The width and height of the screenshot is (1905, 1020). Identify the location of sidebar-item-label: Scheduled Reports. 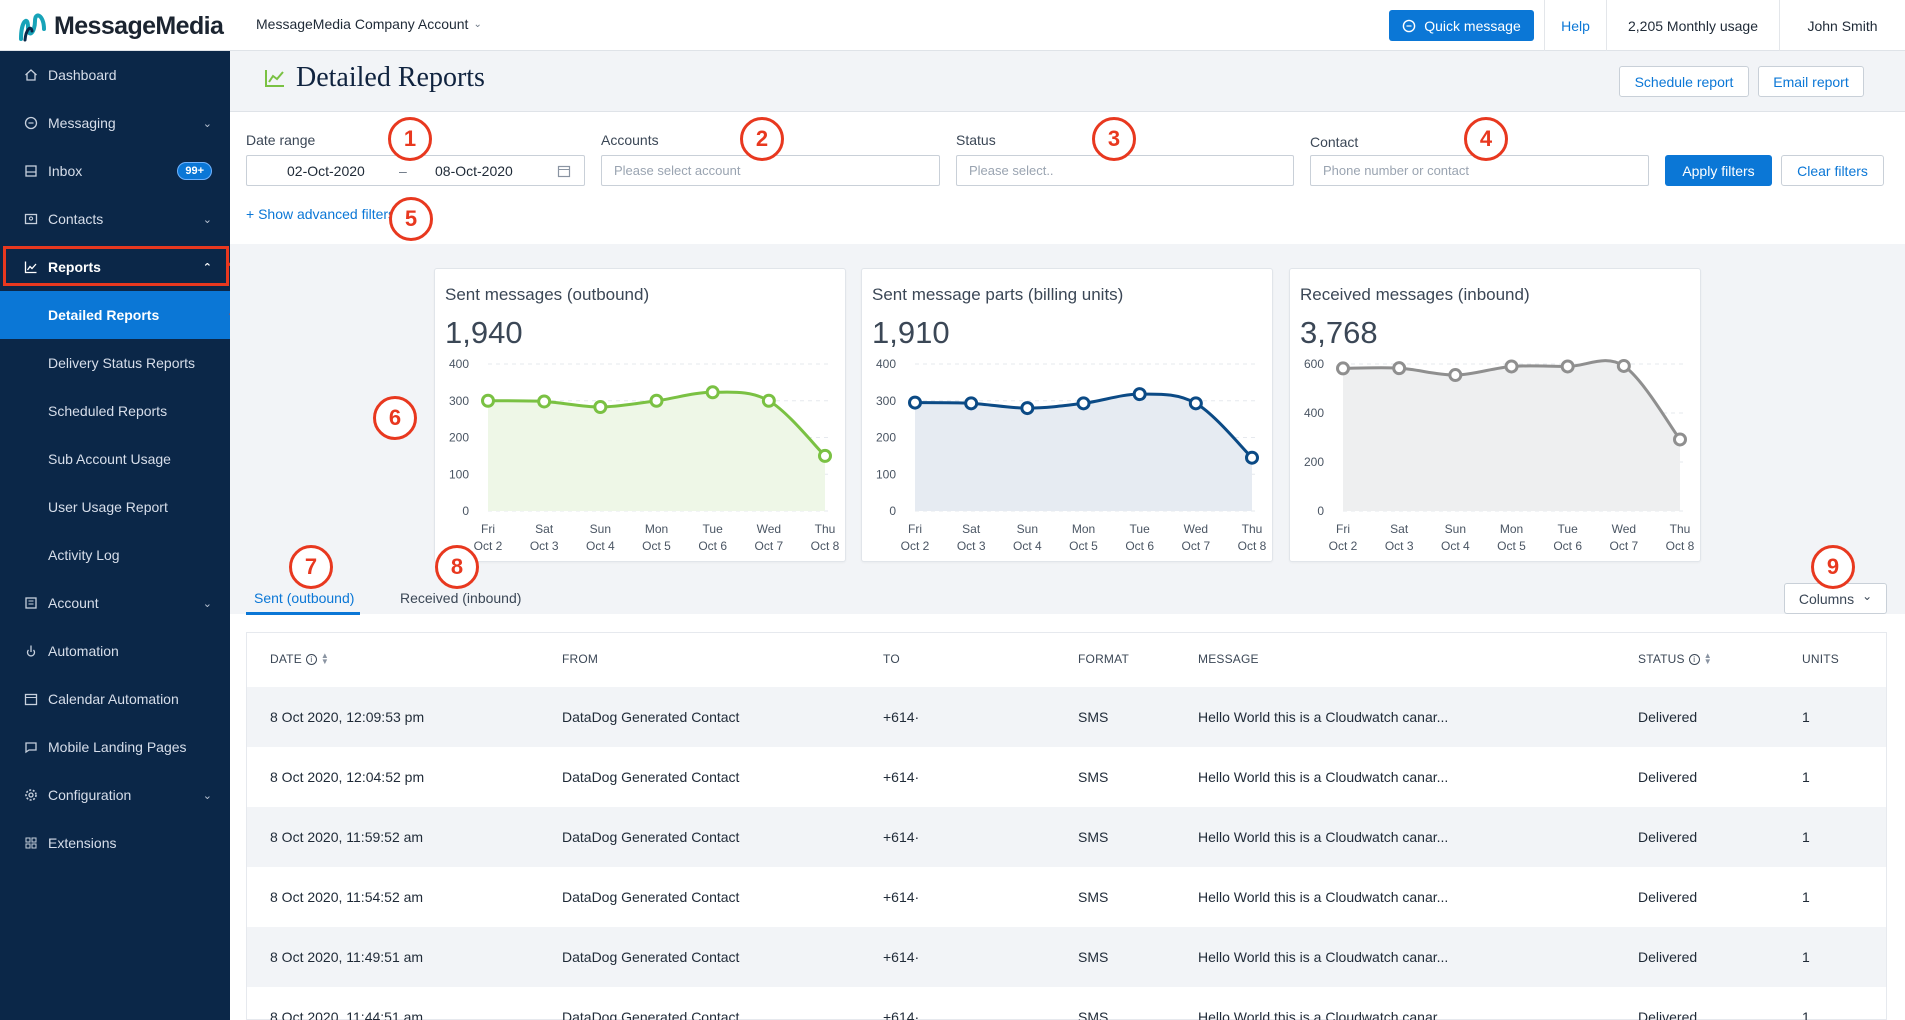
(108, 411).